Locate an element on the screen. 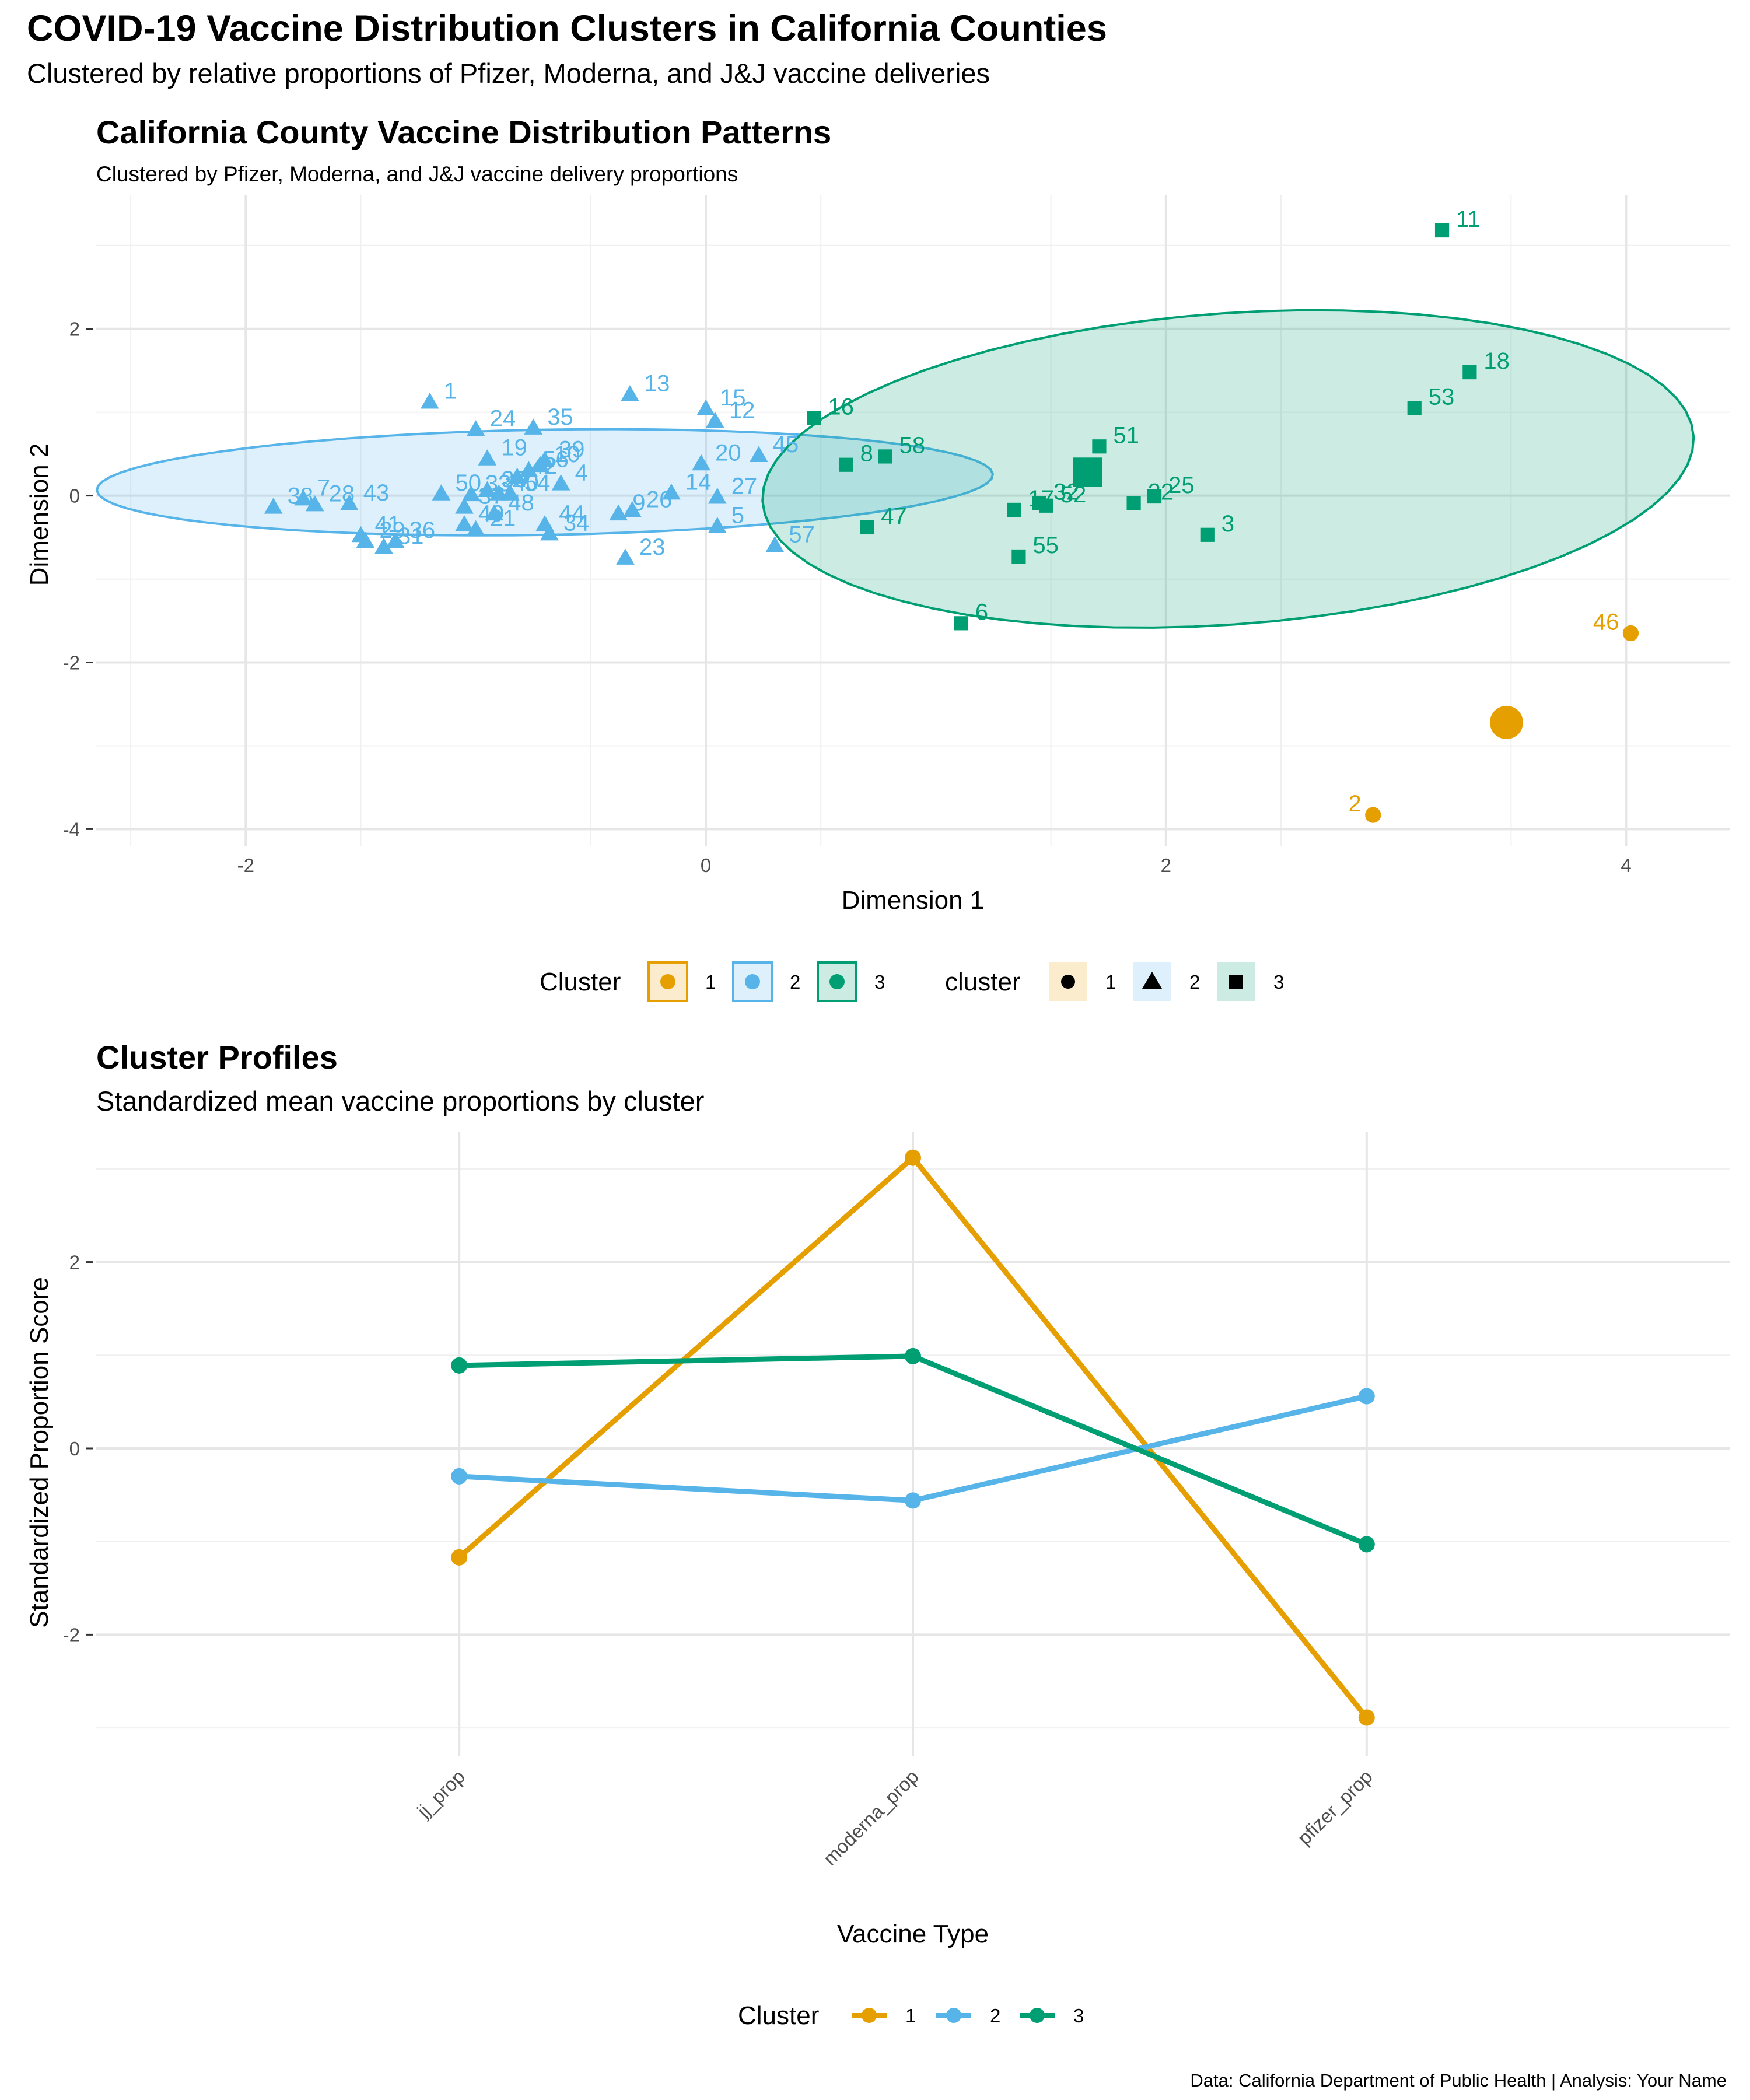 The width and height of the screenshot is (1750, 2100). point-label: 14 is located at coordinates (698, 482).